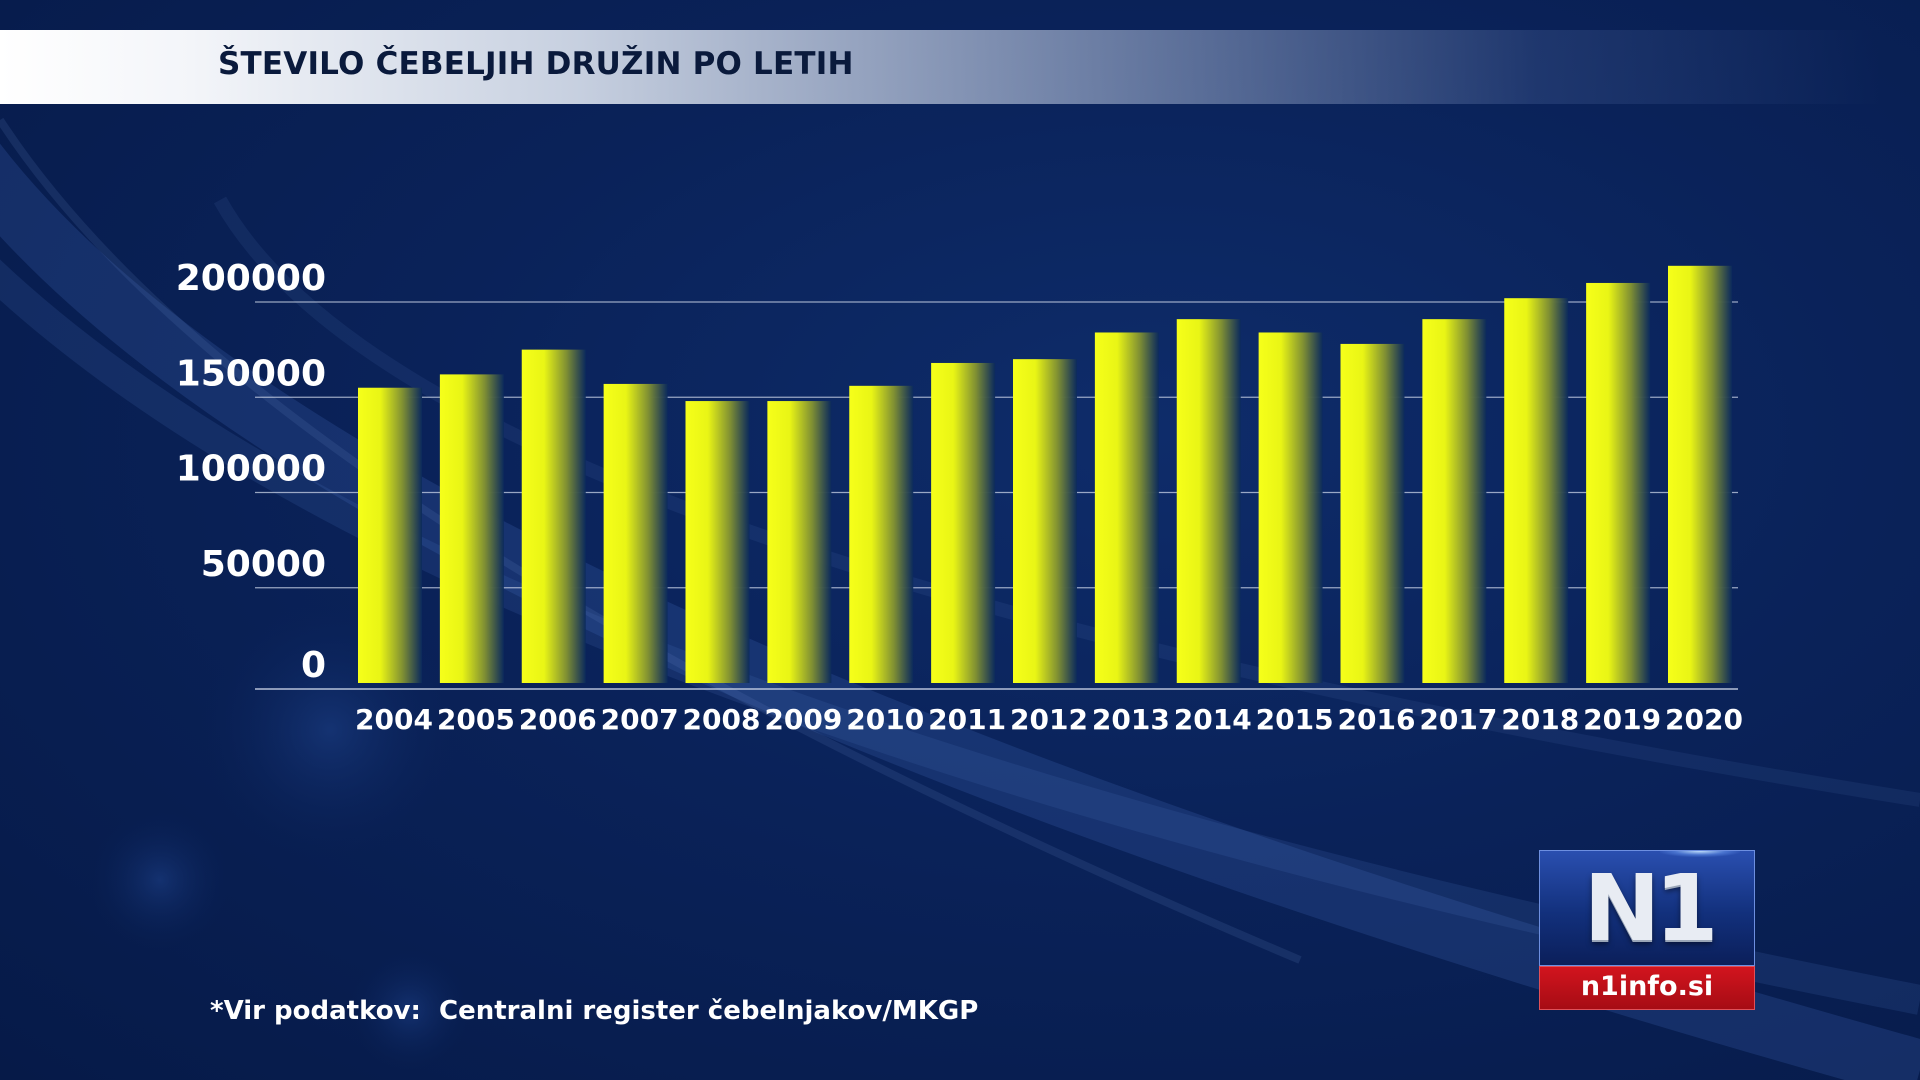 The height and width of the screenshot is (1080, 1920). I want to click on x-tick-label: 2005, so click(476, 719).